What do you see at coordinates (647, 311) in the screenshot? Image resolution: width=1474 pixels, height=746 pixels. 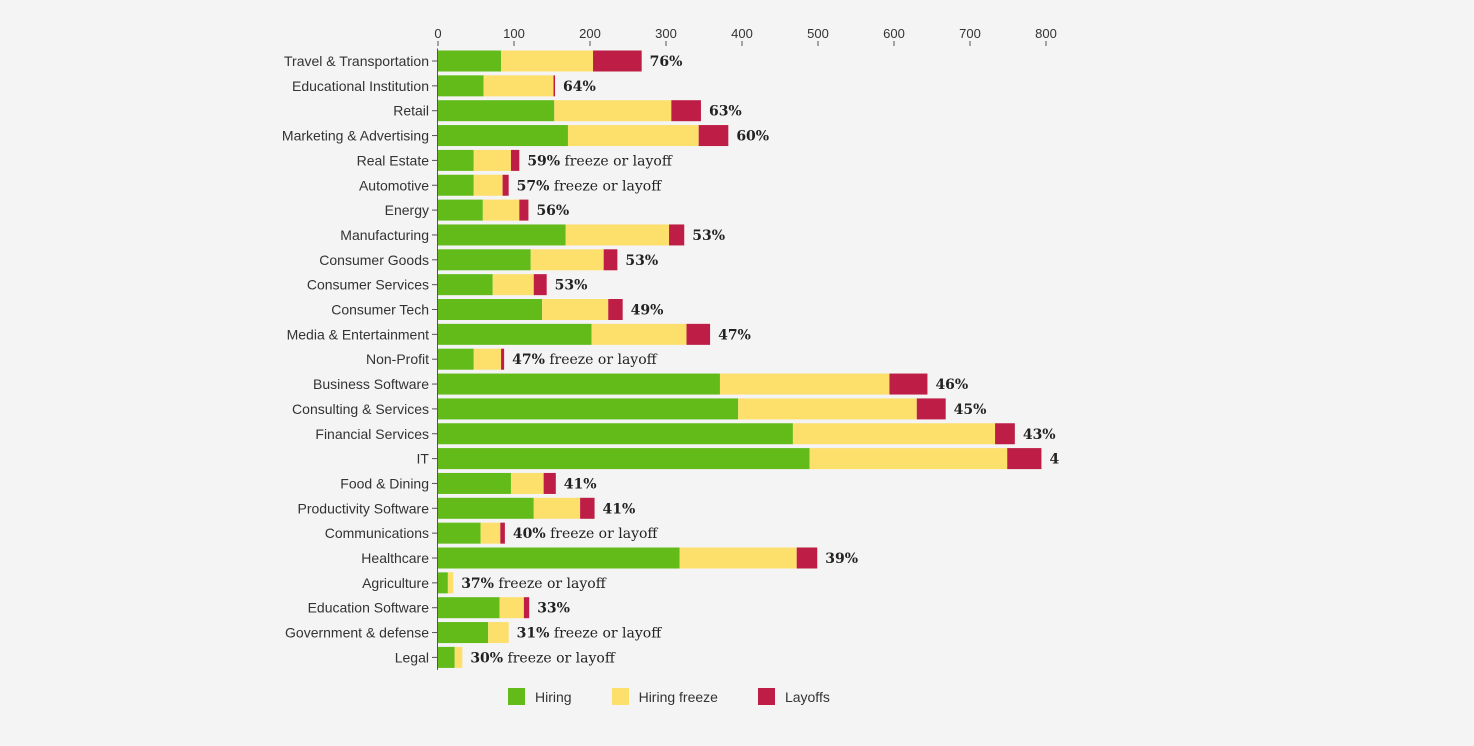 I see `percent-label: 49%` at bounding box center [647, 311].